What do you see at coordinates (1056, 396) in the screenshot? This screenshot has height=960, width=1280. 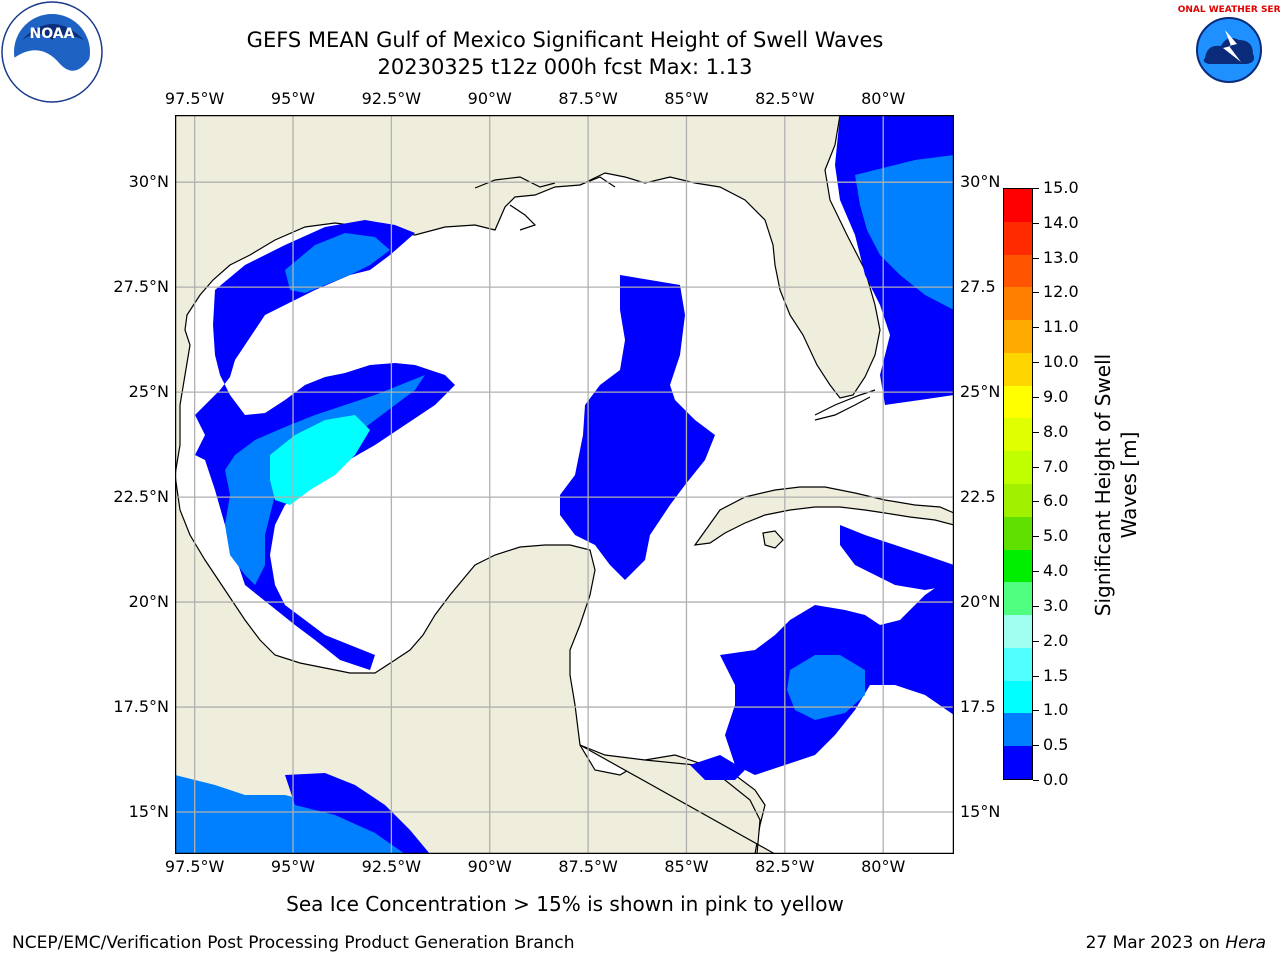 I see `colorbar-tick-label: 9.0` at bounding box center [1056, 396].